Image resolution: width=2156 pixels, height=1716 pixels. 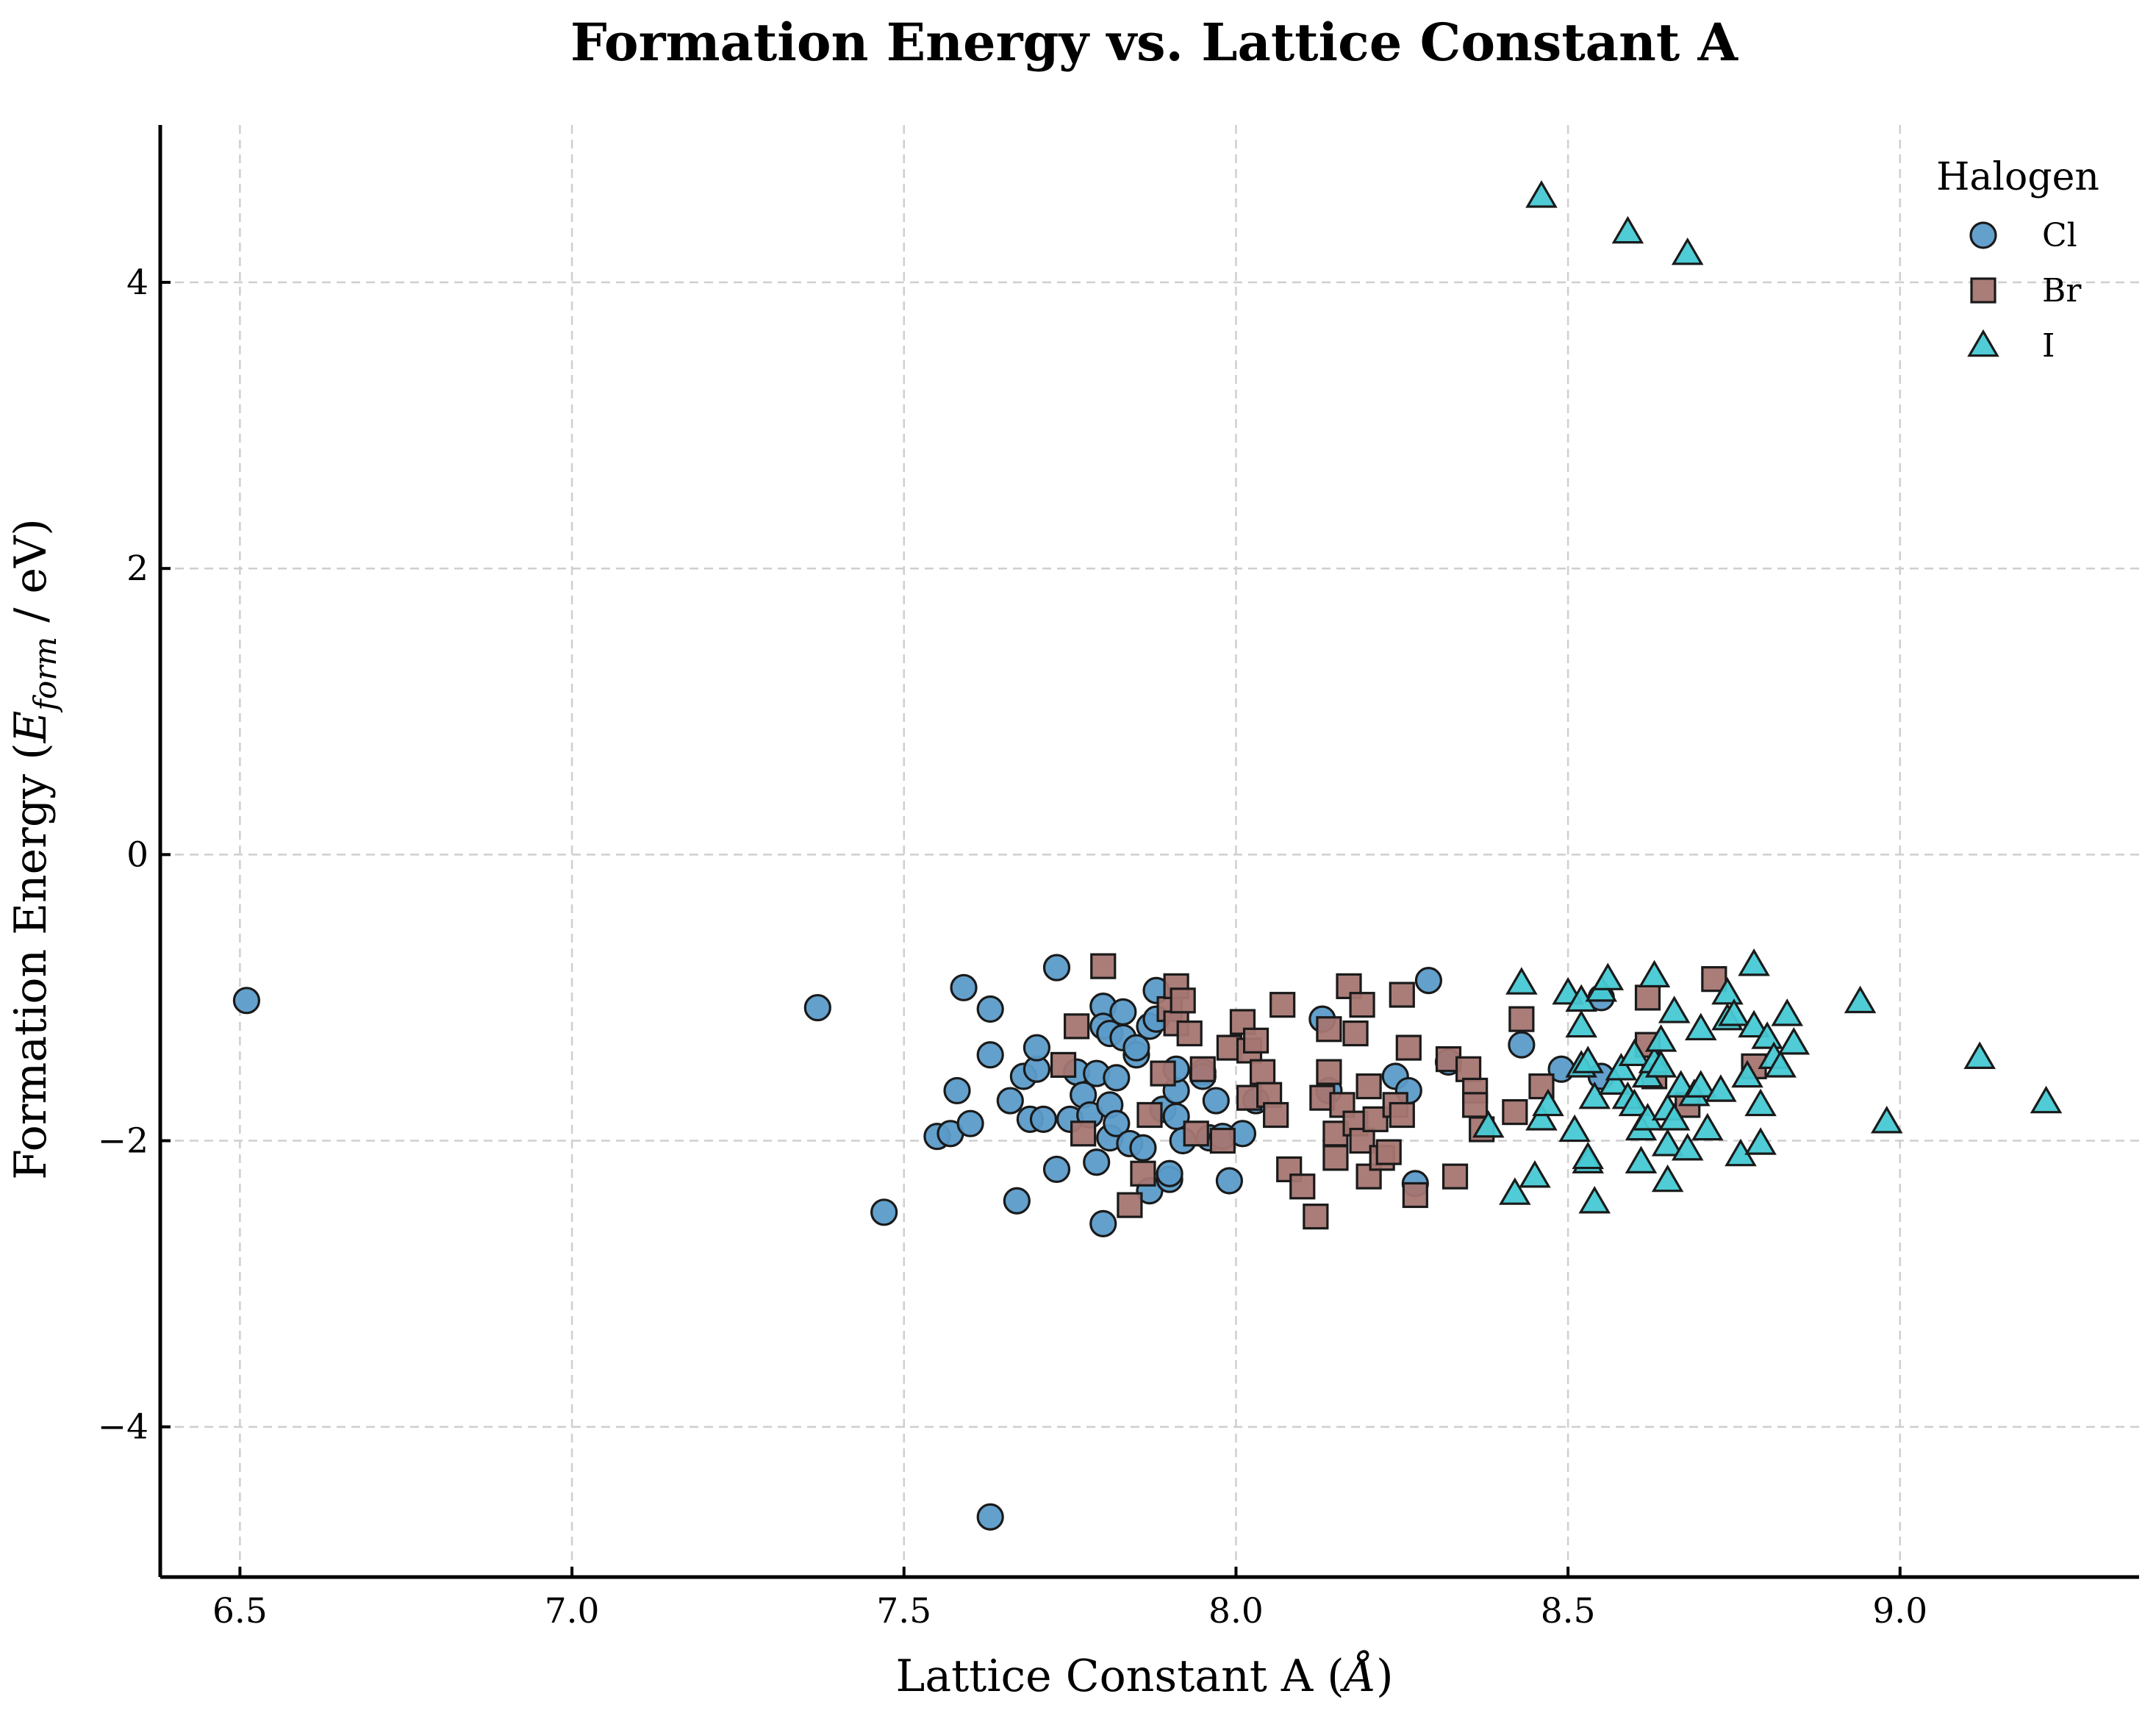 I want to click on x-tick-label-1: 7.0, so click(x=573, y=1611).